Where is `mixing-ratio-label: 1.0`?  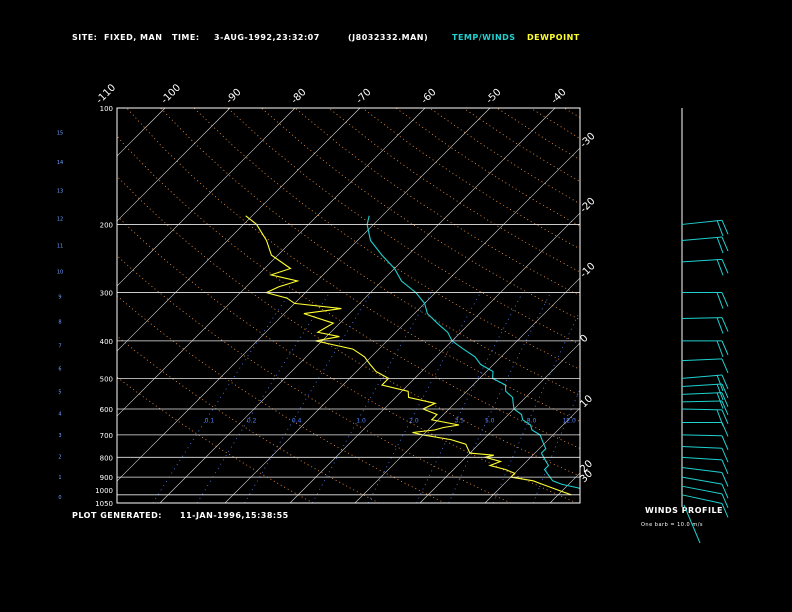 mixing-ratio-label: 1.0 is located at coordinates (361, 421).